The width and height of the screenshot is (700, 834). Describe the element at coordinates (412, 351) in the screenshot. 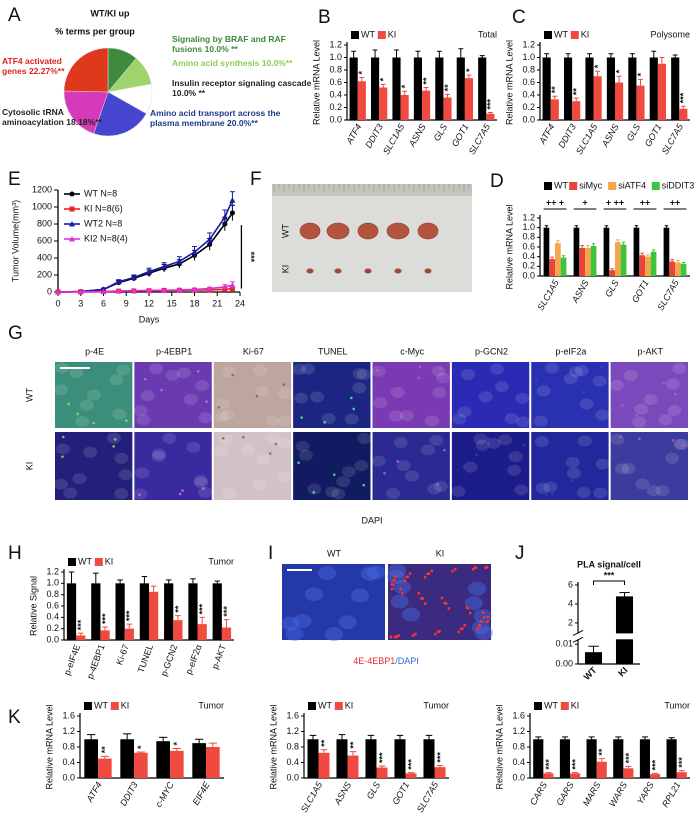

I see `column-label: c-Myc` at that location.